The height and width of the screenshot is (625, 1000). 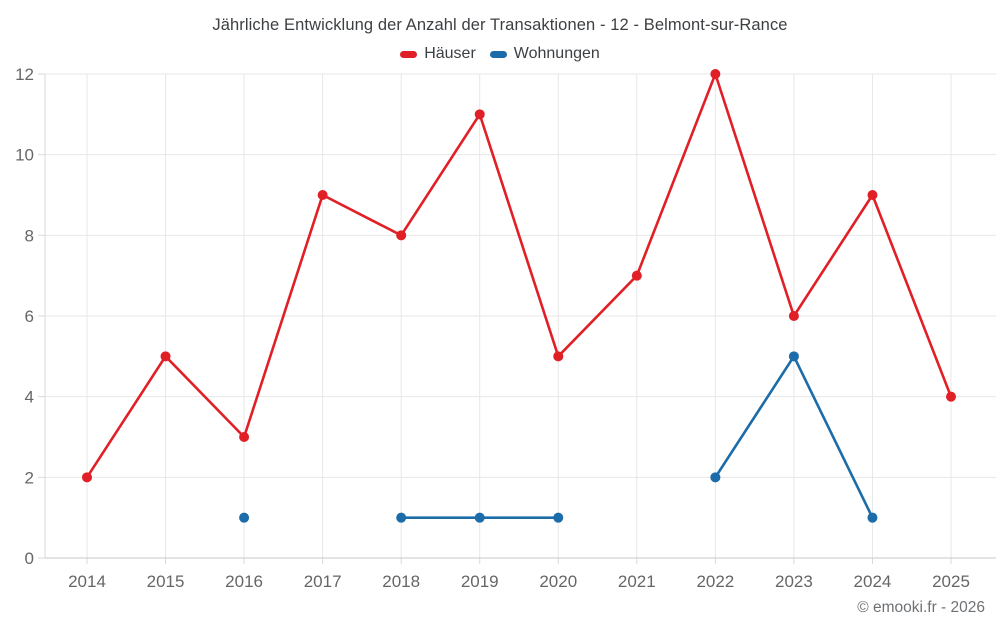 I want to click on data-point-häuser-2015, so click(x=165, y=356).